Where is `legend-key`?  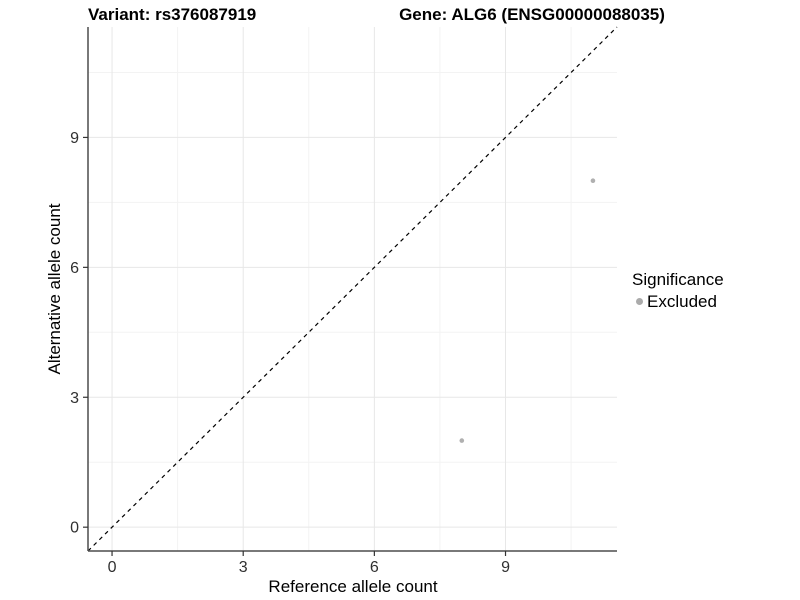 legend-key is located at coordinates (639, 301).